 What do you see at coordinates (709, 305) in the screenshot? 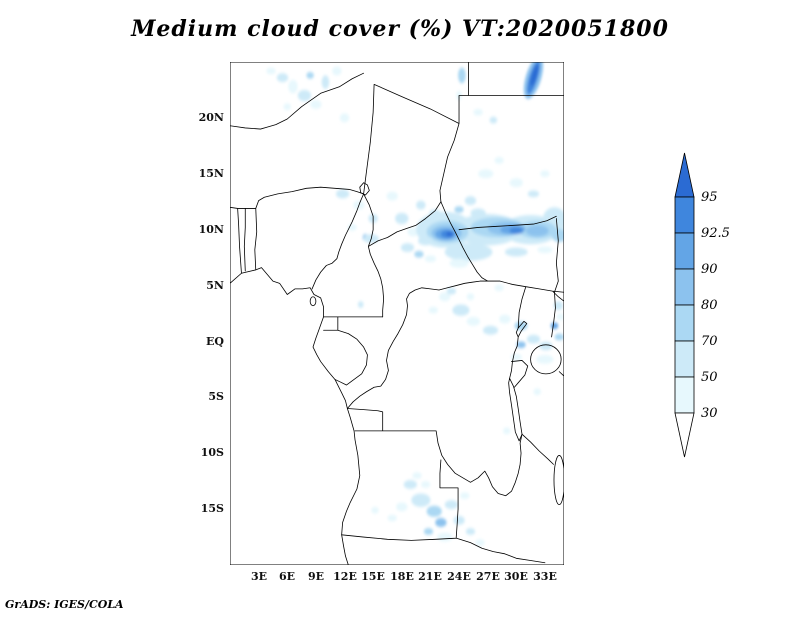
I see `colorbar-label-80: 80` at bounding box center [709, 305].